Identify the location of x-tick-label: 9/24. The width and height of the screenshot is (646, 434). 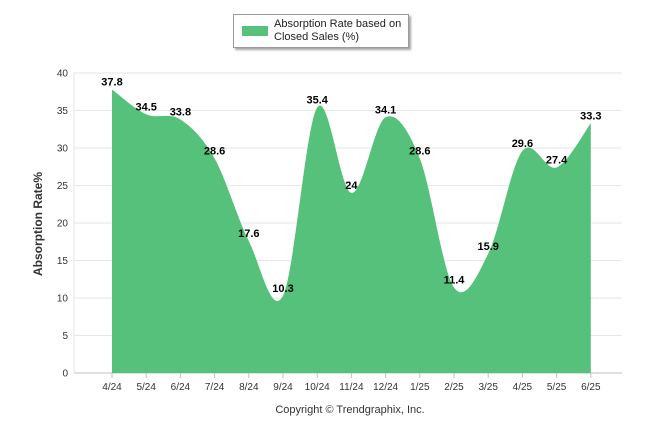
(283, 387).